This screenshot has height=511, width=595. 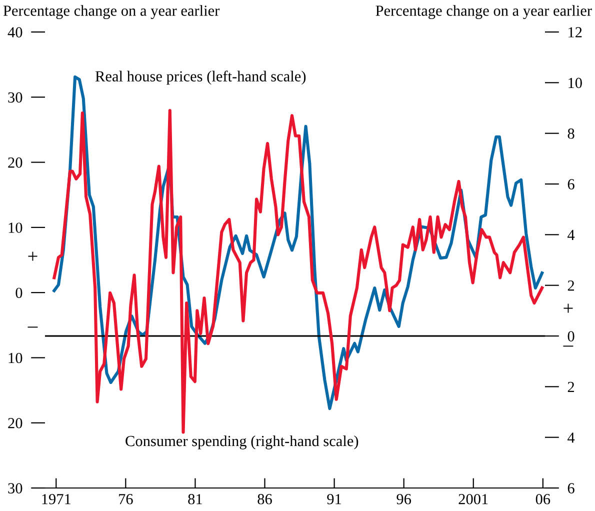 I want to click on x-tick-label: 06, so click(x=543, y=499).